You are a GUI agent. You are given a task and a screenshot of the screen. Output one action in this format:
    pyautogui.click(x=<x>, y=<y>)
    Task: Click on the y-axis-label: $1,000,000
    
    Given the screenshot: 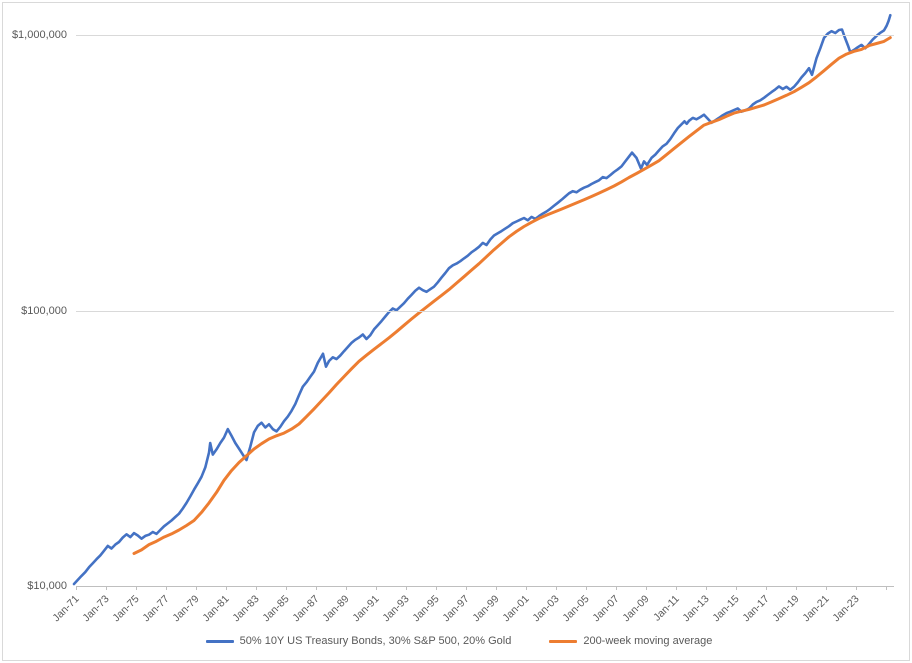 What is the action you would take?
    pyautogui.click(x=39, y=35)
    